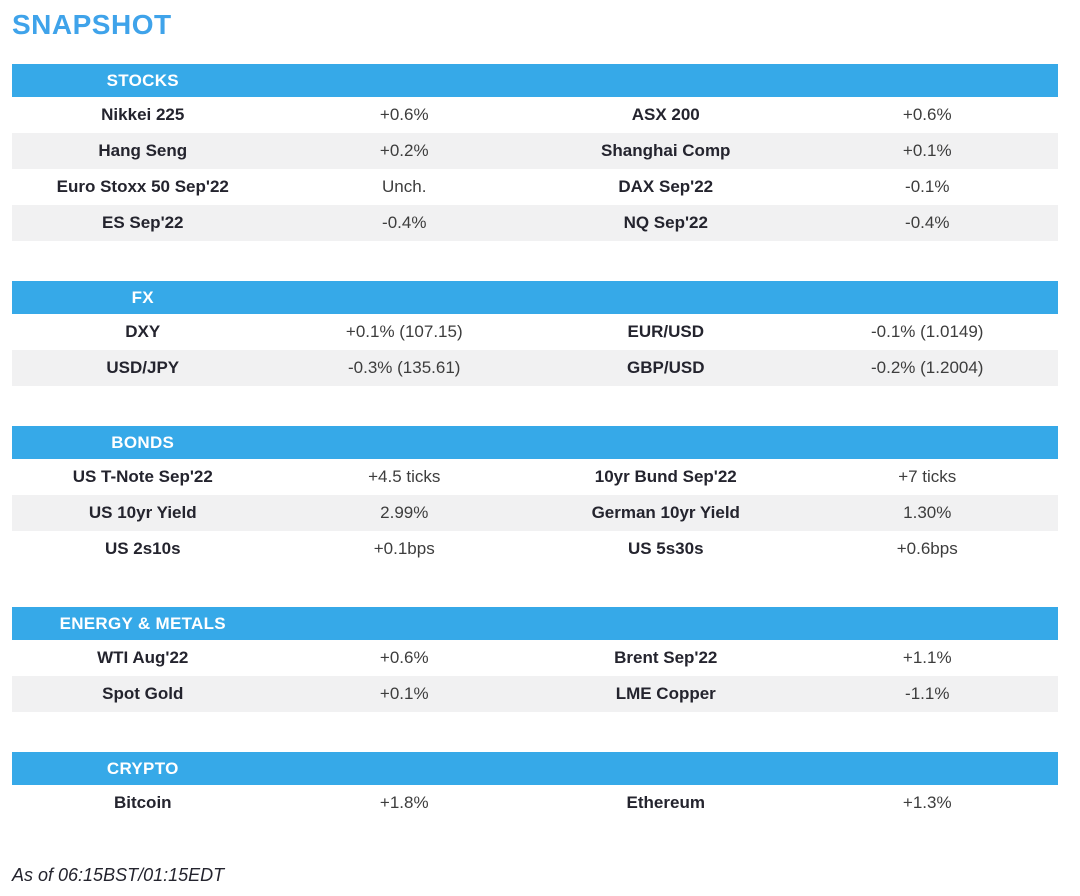  What do you see at coordinates (535, 513) in the screenshot?
I see `table-row: US 10yr Yield 2.99% German 10yr Yield 1.30%` at bounding box center [535, 513].